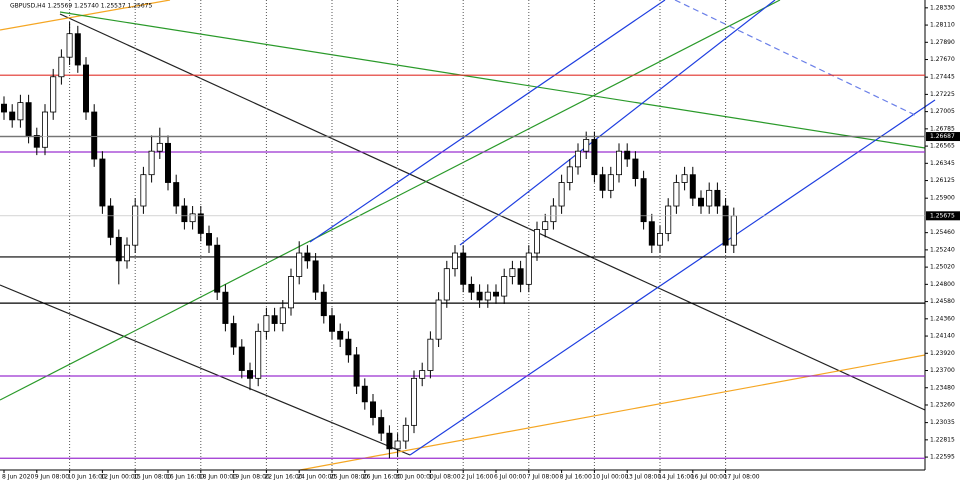 This screenshot has width=960, height=482. Describe the element at coordinates (610, 477) in the screenshot. I see `x-tick-label: 10 Jul 00:00` at that location.